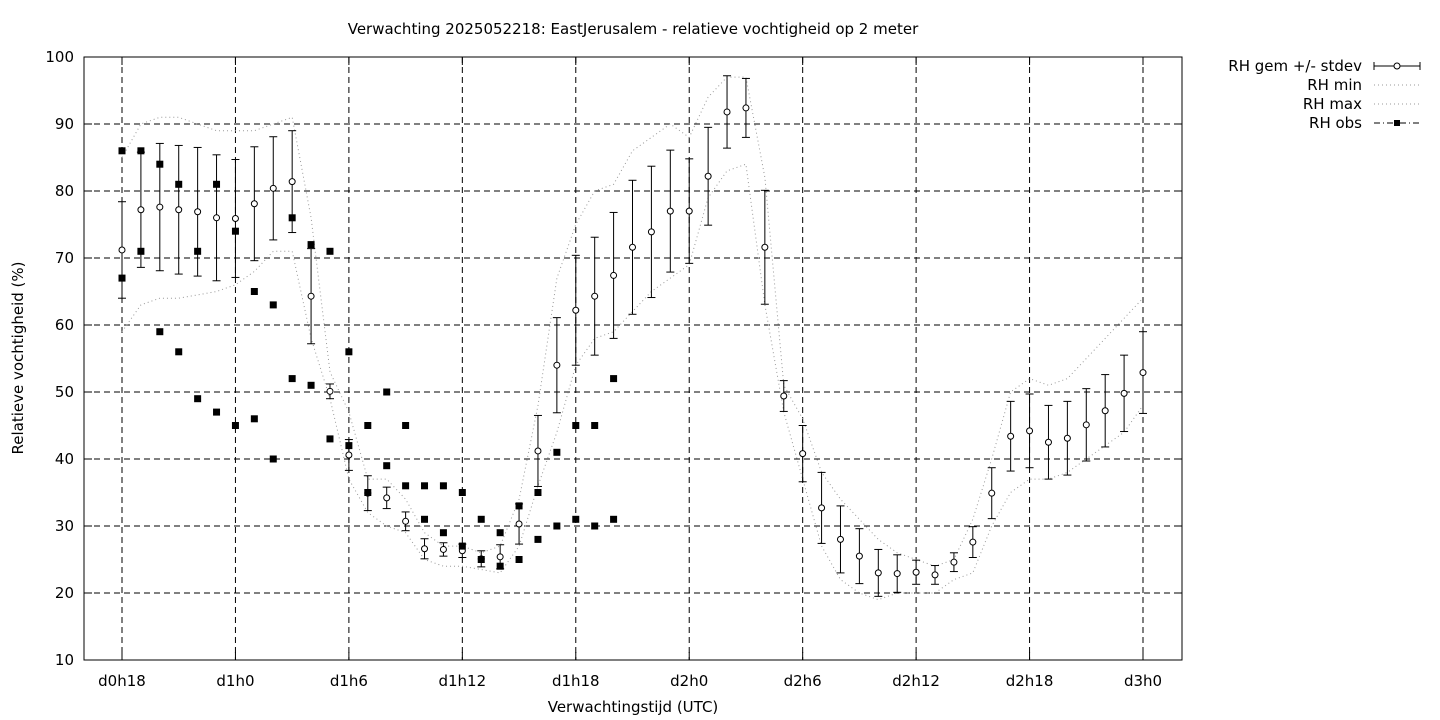  I want to click on x-tick-label: d2h18, so click(1030, 681).